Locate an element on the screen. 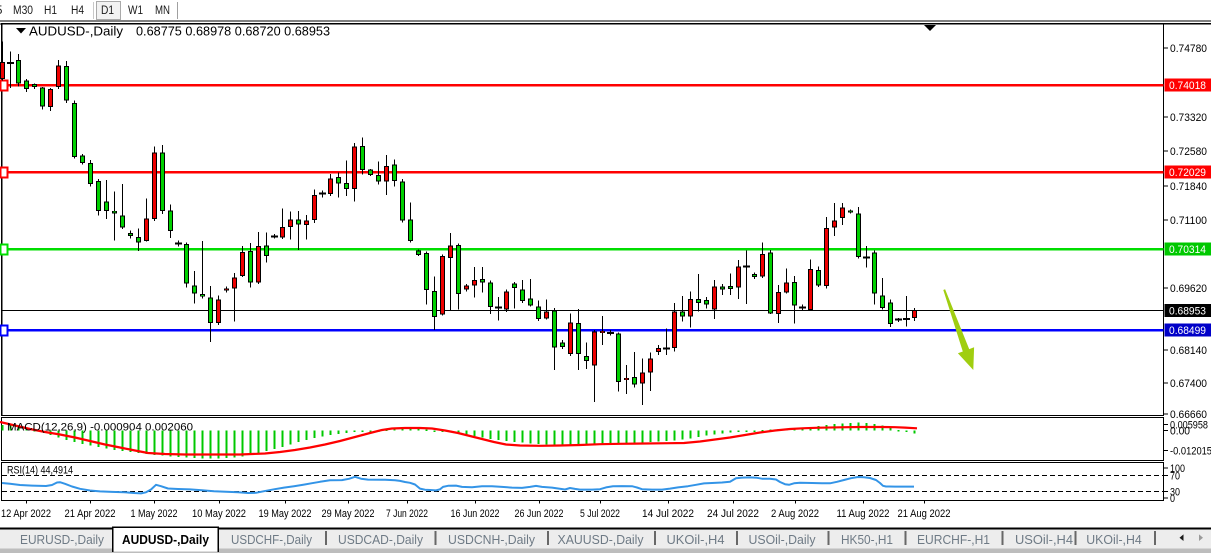 The image size is (1211, 558). svg-text: 24 Jul 2022 is located at coordinates (733, 514).